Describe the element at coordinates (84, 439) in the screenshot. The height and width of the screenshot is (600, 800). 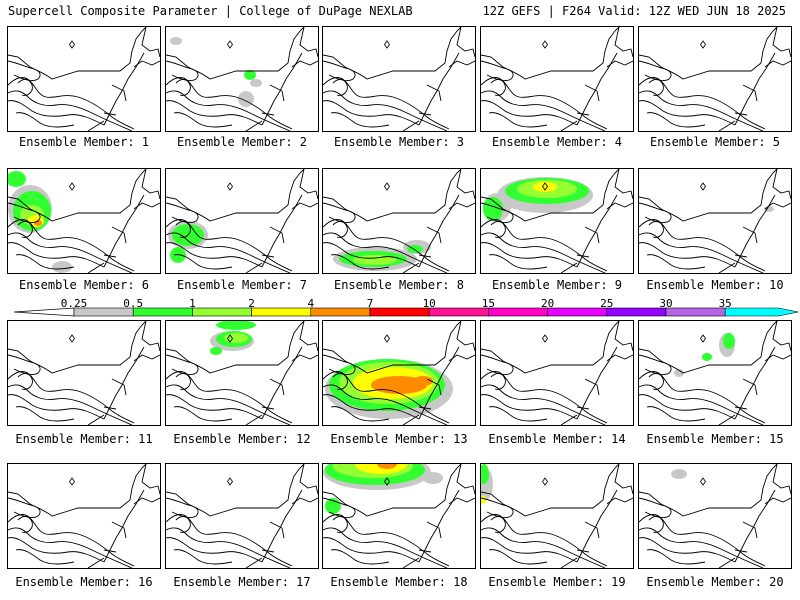
I see `ensemble-member-caption: Ensemble Member: 11` at that location.